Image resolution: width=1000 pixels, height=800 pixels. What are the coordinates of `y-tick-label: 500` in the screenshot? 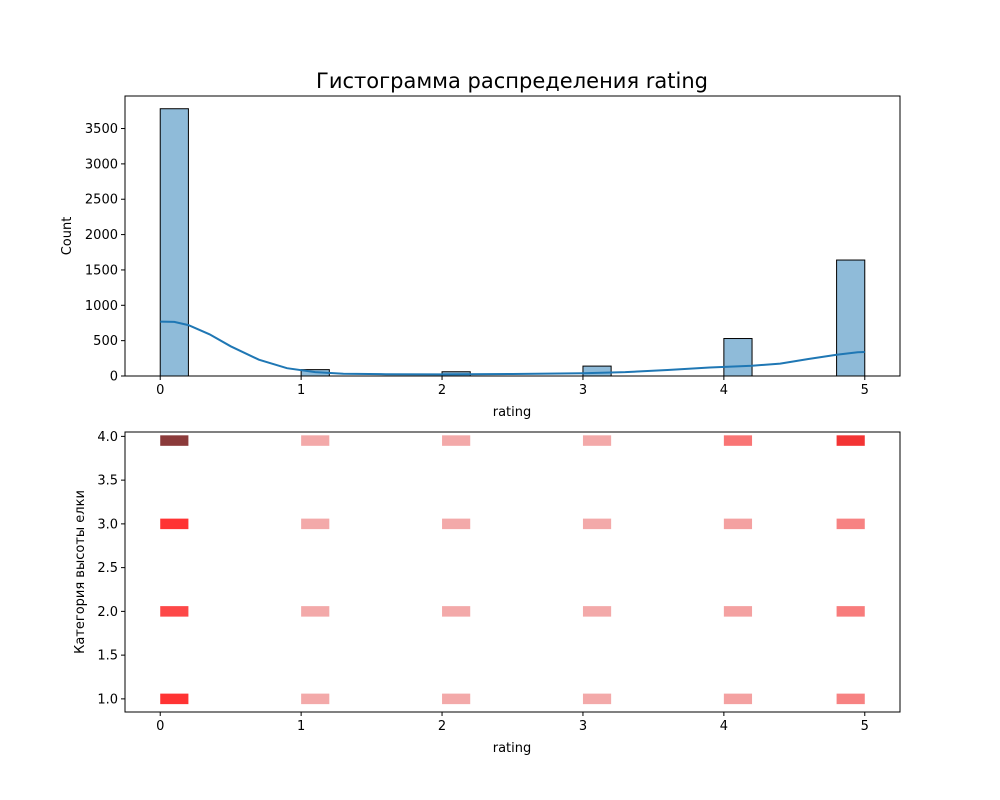 It's located at (105, 341).